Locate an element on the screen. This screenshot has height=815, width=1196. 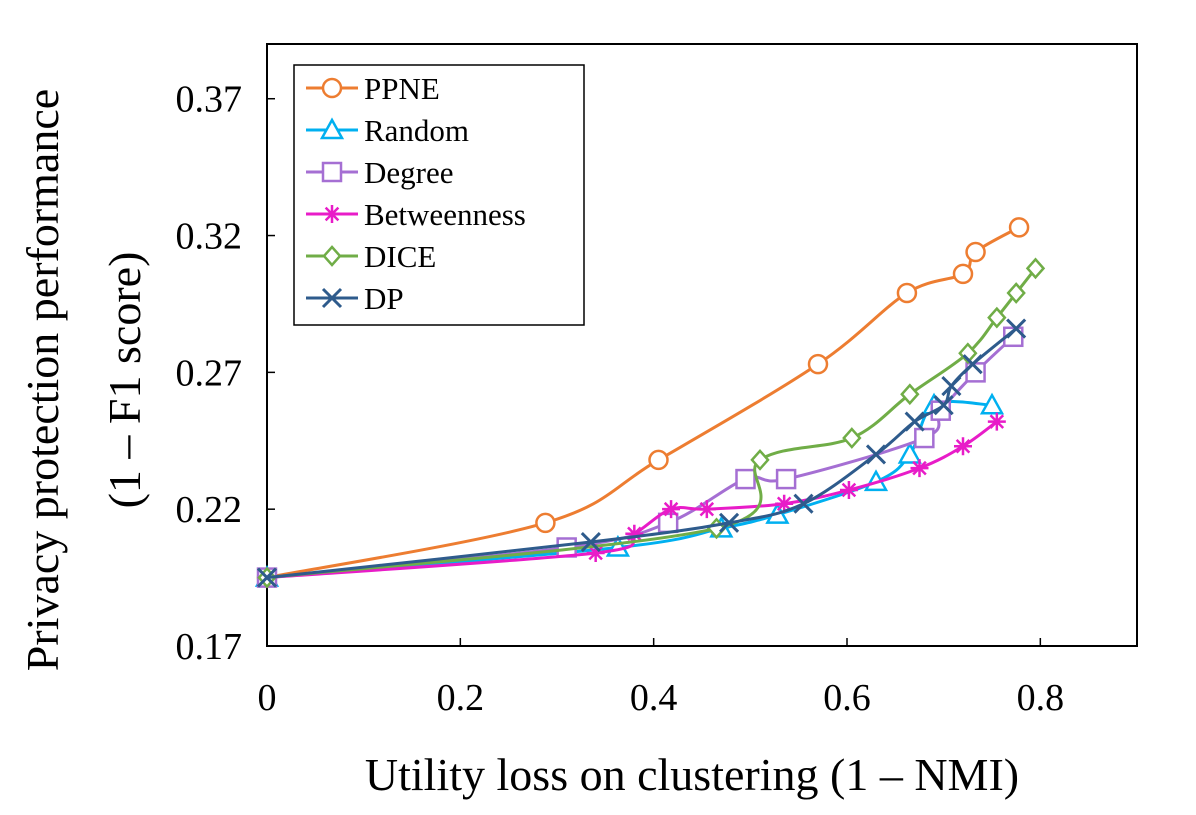
legend-marker-degree is located at coordinates (332, 172).